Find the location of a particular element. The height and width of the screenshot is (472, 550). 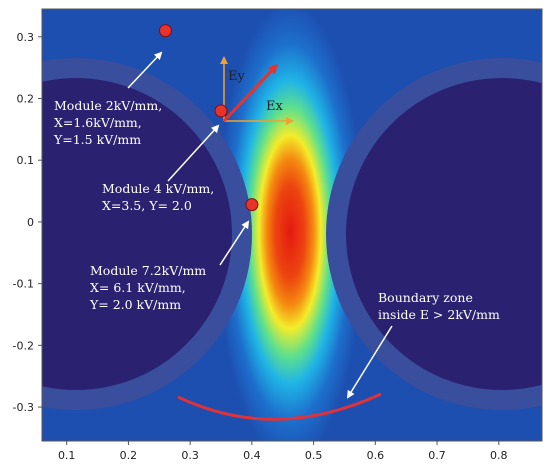

x-tick-label: 0.5 is located at coordinates (314, 455).